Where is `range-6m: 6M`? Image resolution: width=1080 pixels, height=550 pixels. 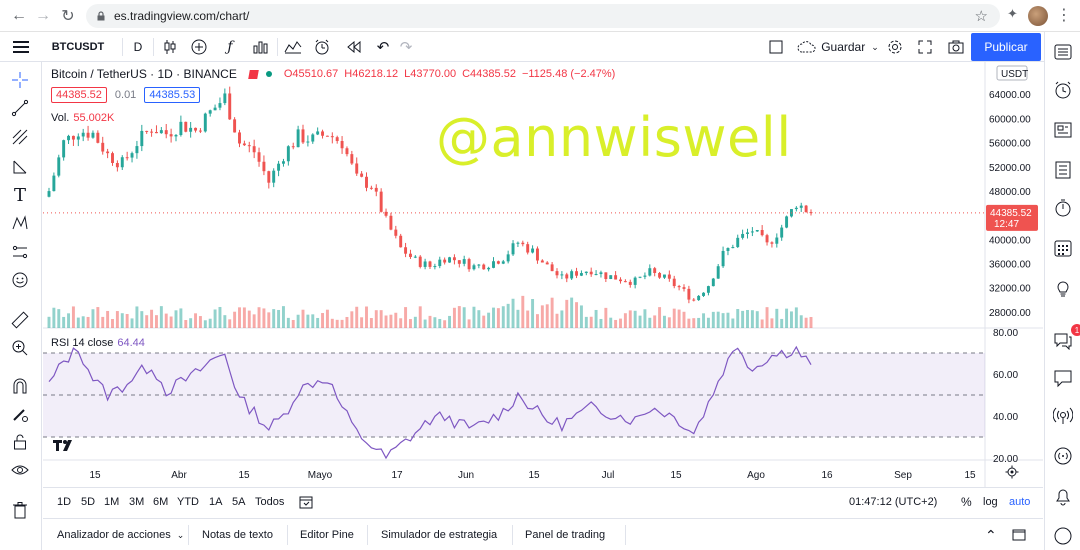 range-6m: 6M is located at coordinates (161, 502).